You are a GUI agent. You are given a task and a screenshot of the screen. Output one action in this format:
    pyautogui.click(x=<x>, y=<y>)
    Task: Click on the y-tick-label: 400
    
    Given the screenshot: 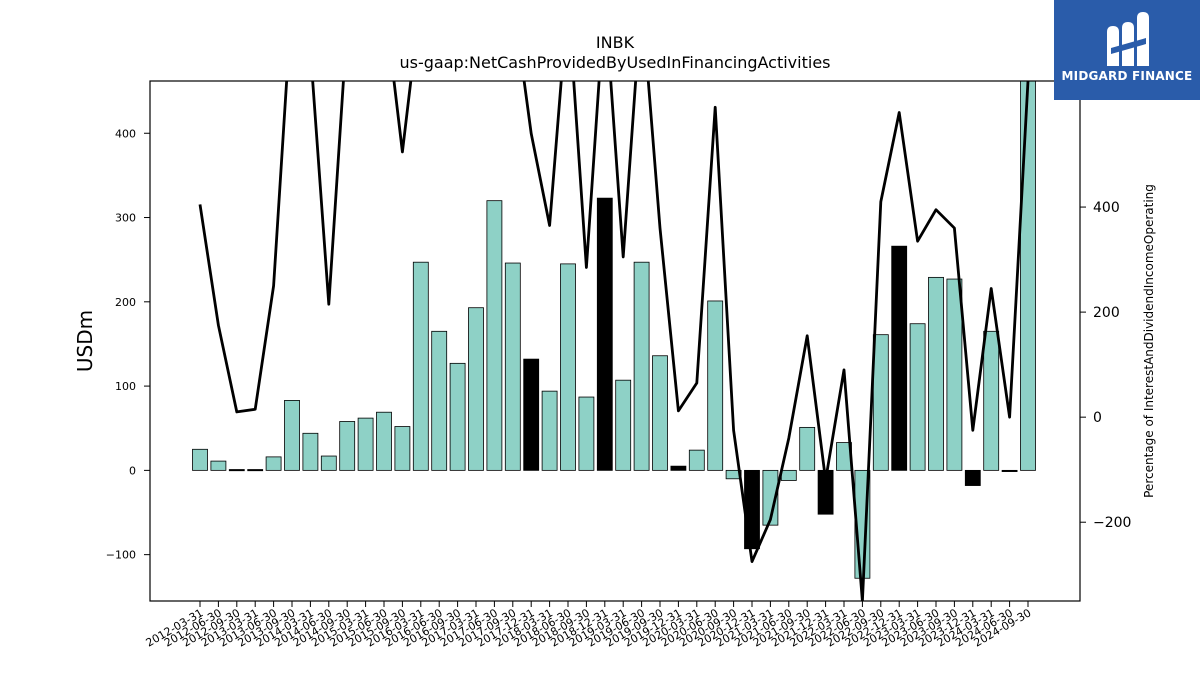 What is the action you would take?
    pyautogui.click(x=125, y=133)
    